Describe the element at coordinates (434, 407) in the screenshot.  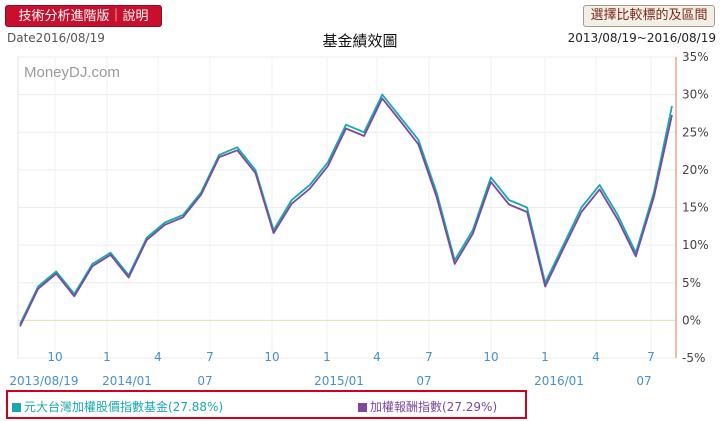
I see `legend-index-label: 加權報酬指數(27.29%)` at that location.